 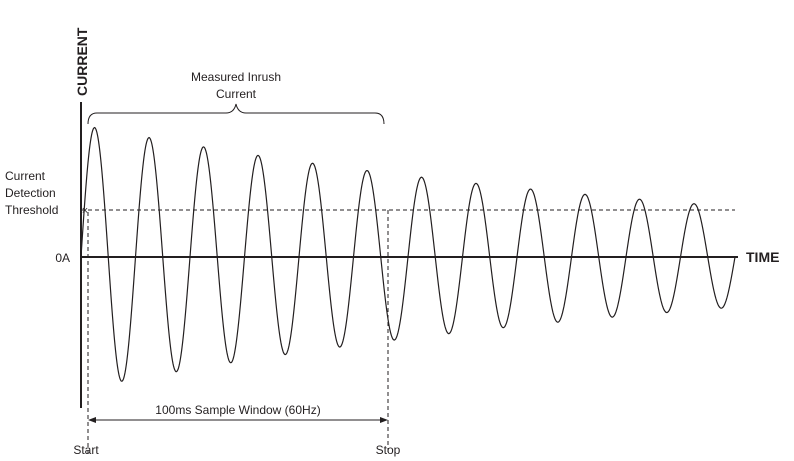 I want to click on threshold-label-line1: Current, so click(x=25, y=176).